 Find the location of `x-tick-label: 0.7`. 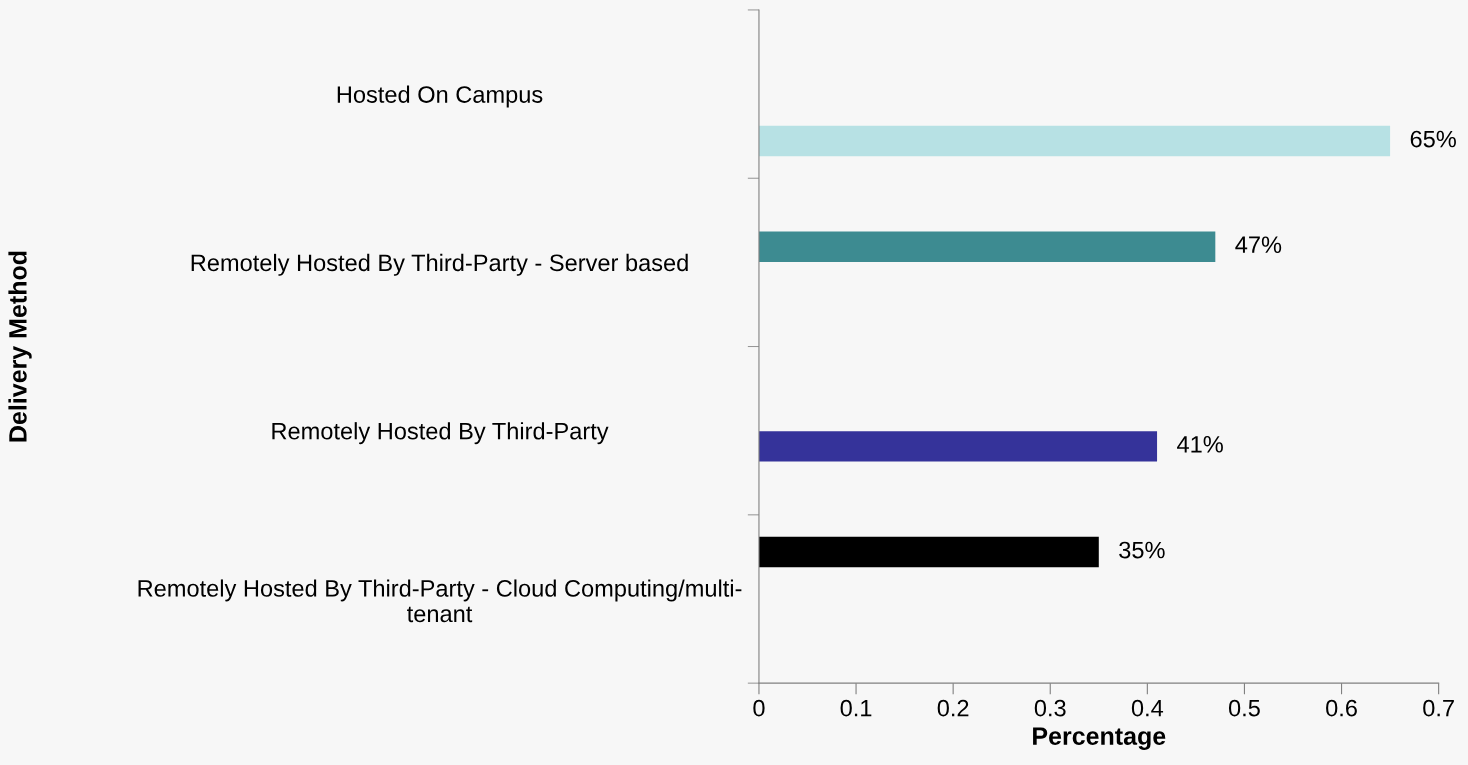

x-tick-label: 0.7 is located at coordinates (1438, 708).